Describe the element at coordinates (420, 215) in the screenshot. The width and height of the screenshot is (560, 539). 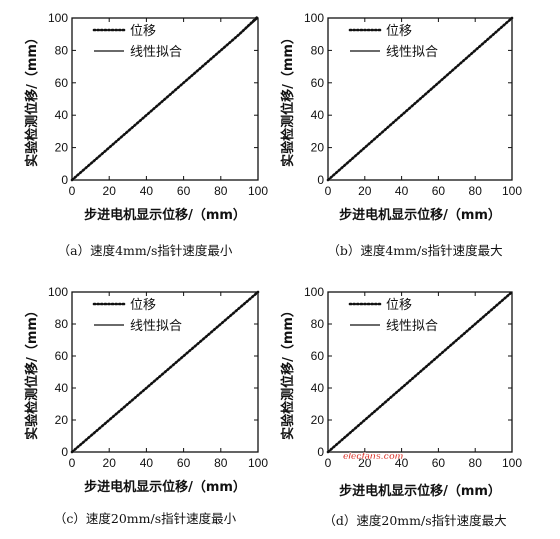
I see `x-axis-label-b: 步进电机显示位移/（mm）` at that location.